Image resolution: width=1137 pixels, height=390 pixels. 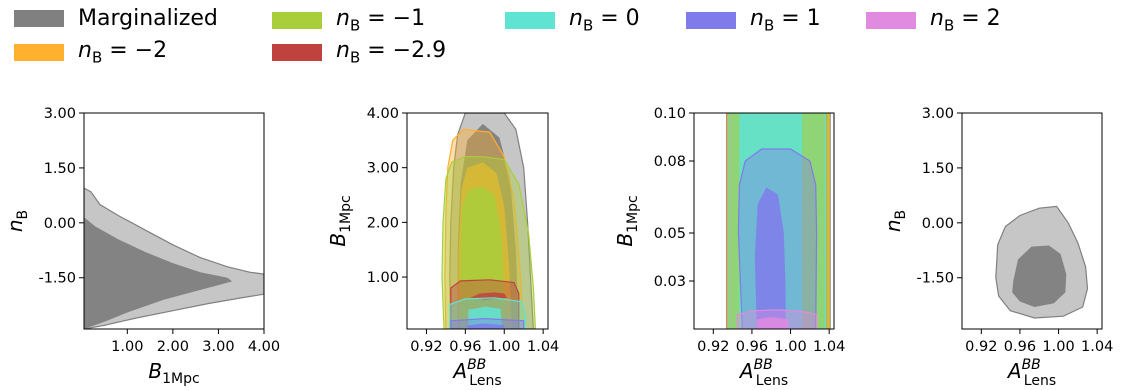 What do you see at coordinates (938, 114) in the screenshot?
I see `y-tick-label-4-4: 3.00` at bounding box center [938, 114].